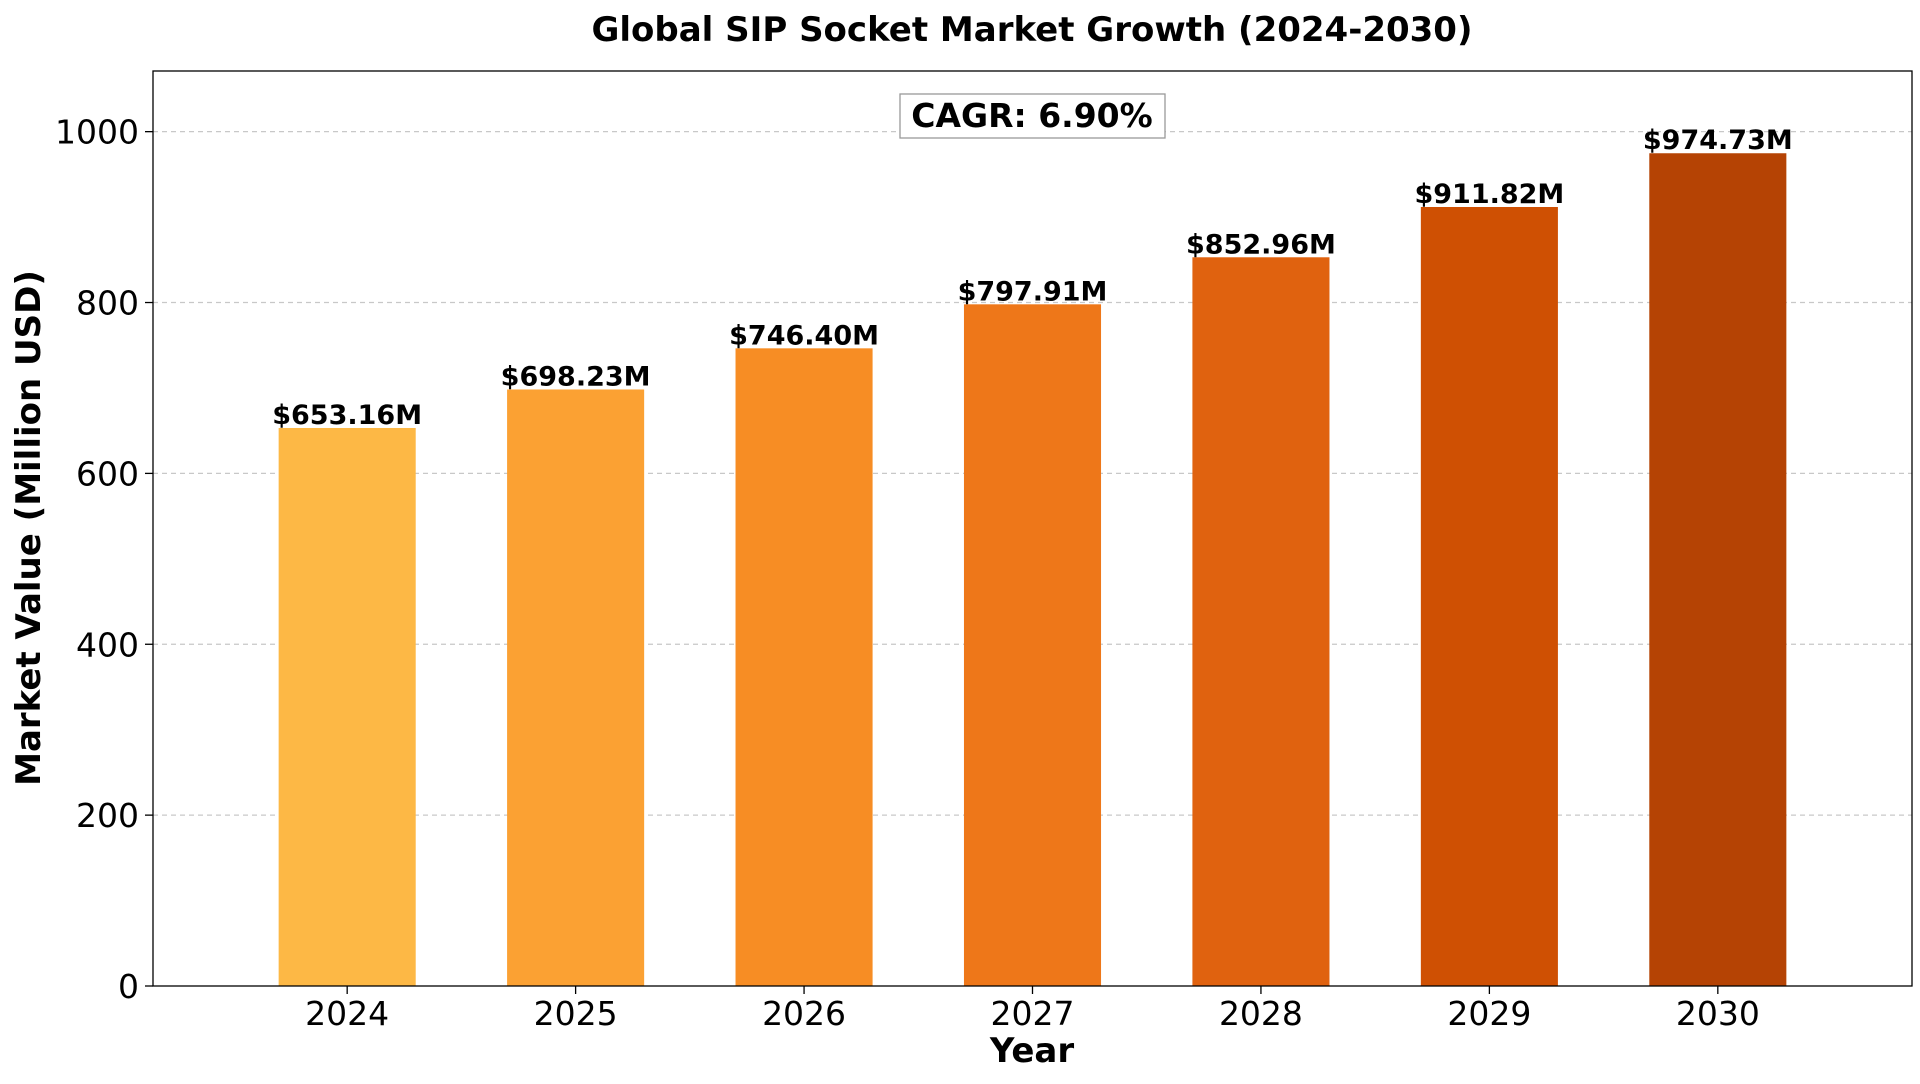 Image resolution: width=1920 pixels, height=1084 pixels. Describe the element at coordinates (29, 528) in the screenshot. I see `y-axis-label: Market Value (Million USD)` at that location.